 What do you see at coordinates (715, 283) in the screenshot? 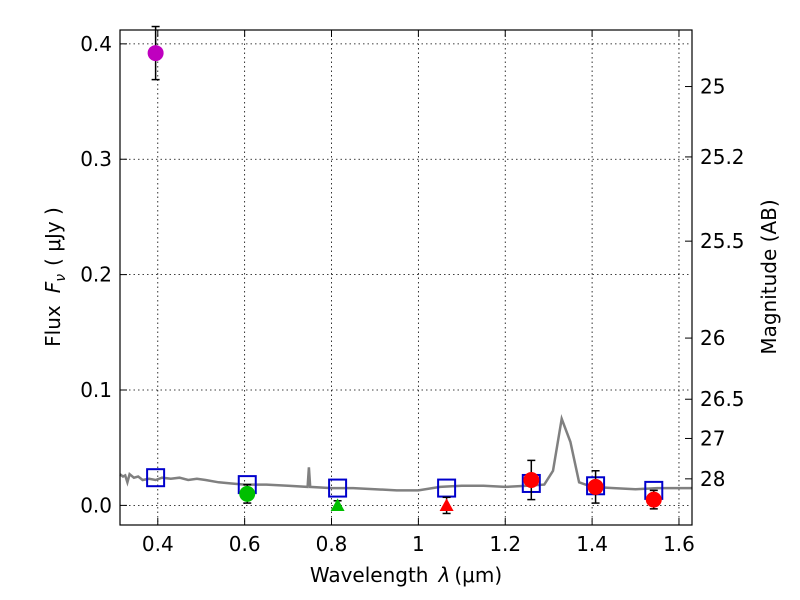
I see `y2-axis-ticks: 25 25.2 25.5 26 26.5 27 28` at bounding box center [715, 283].